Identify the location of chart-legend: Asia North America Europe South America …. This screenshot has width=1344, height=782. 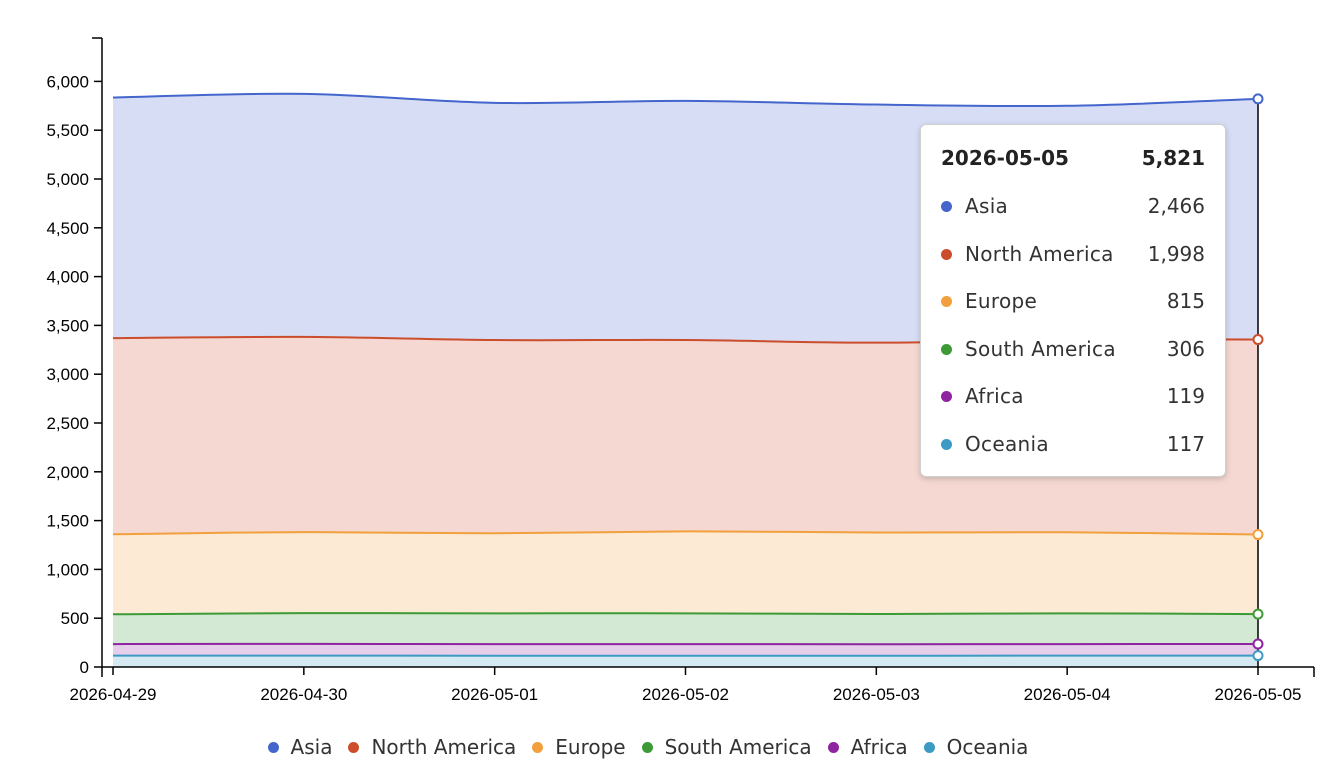
(648, 747).